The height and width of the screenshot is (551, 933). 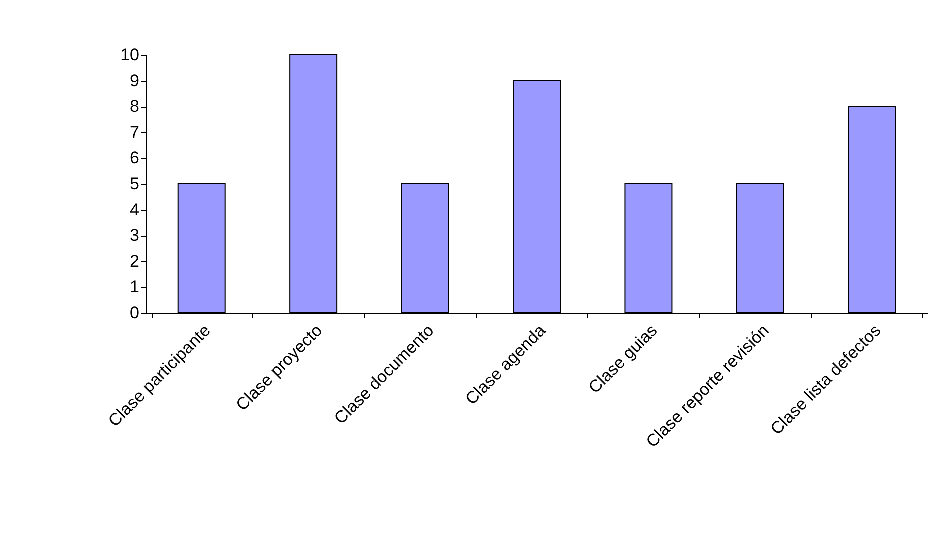 I want to click on y-tick-label: 1, so click(x=135, y=287).